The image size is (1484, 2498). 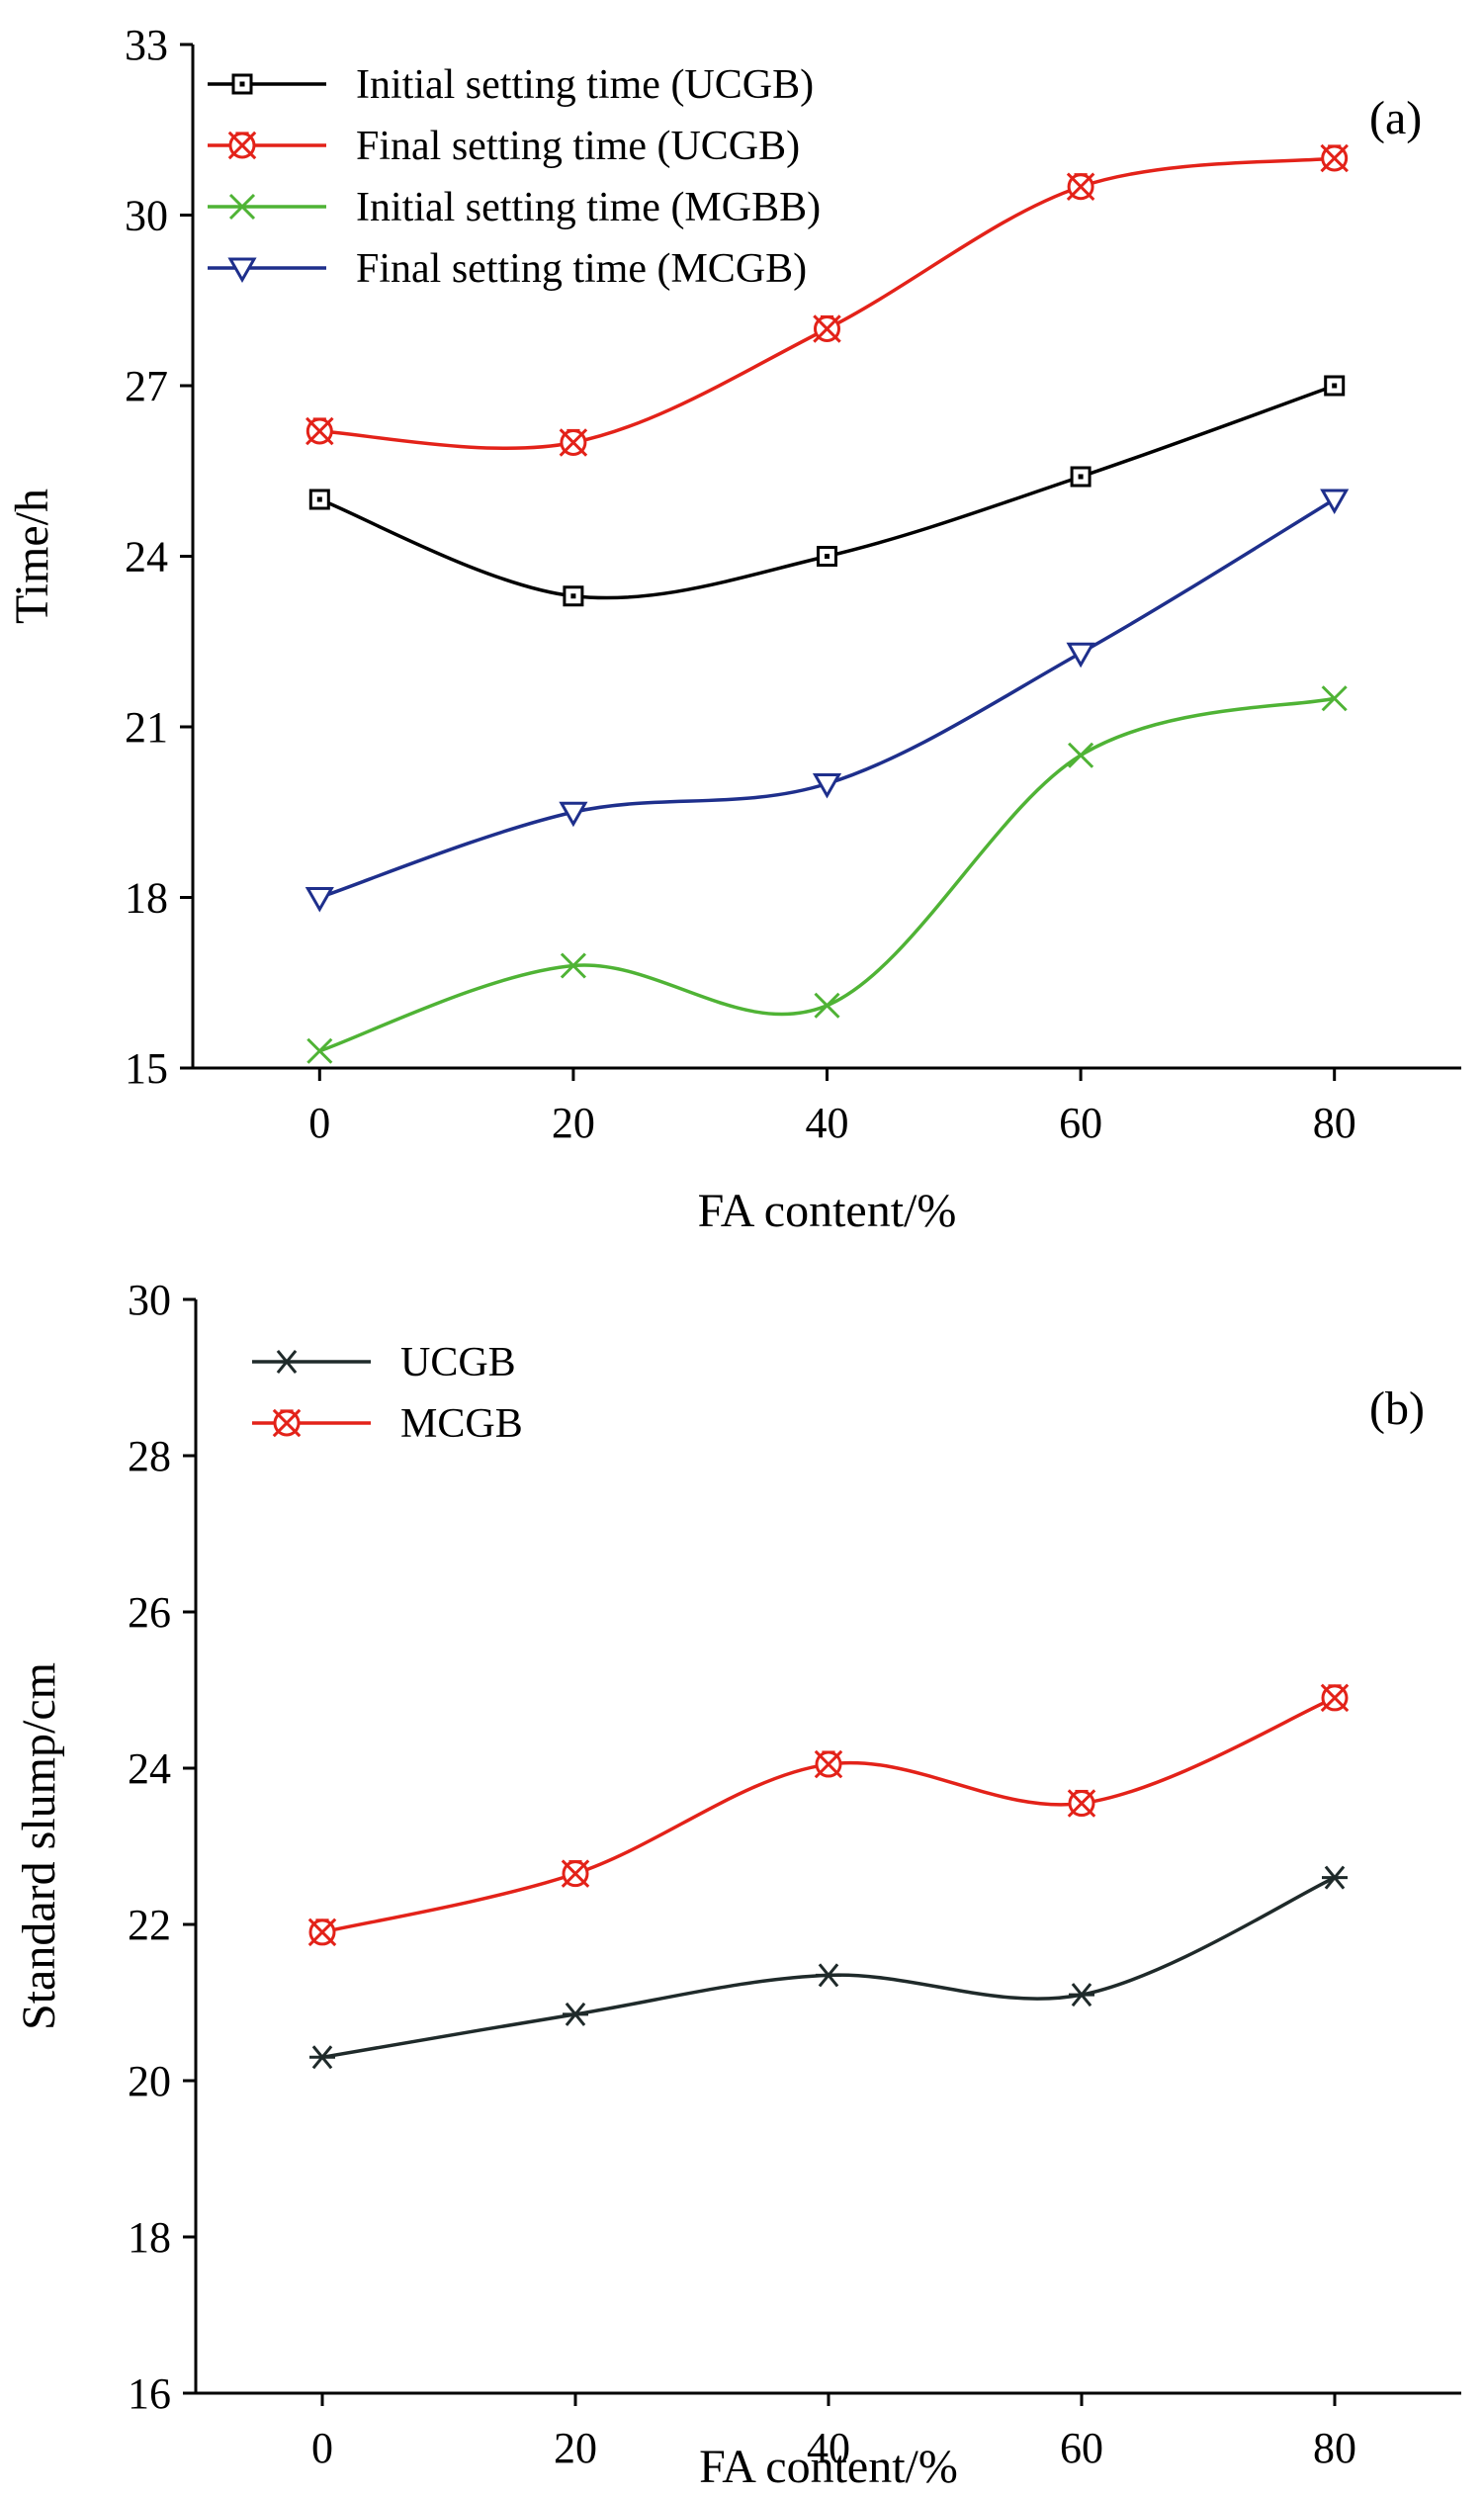 I want to click on legend-item: Final setting time (UCGB), so click(x=504, y=146).